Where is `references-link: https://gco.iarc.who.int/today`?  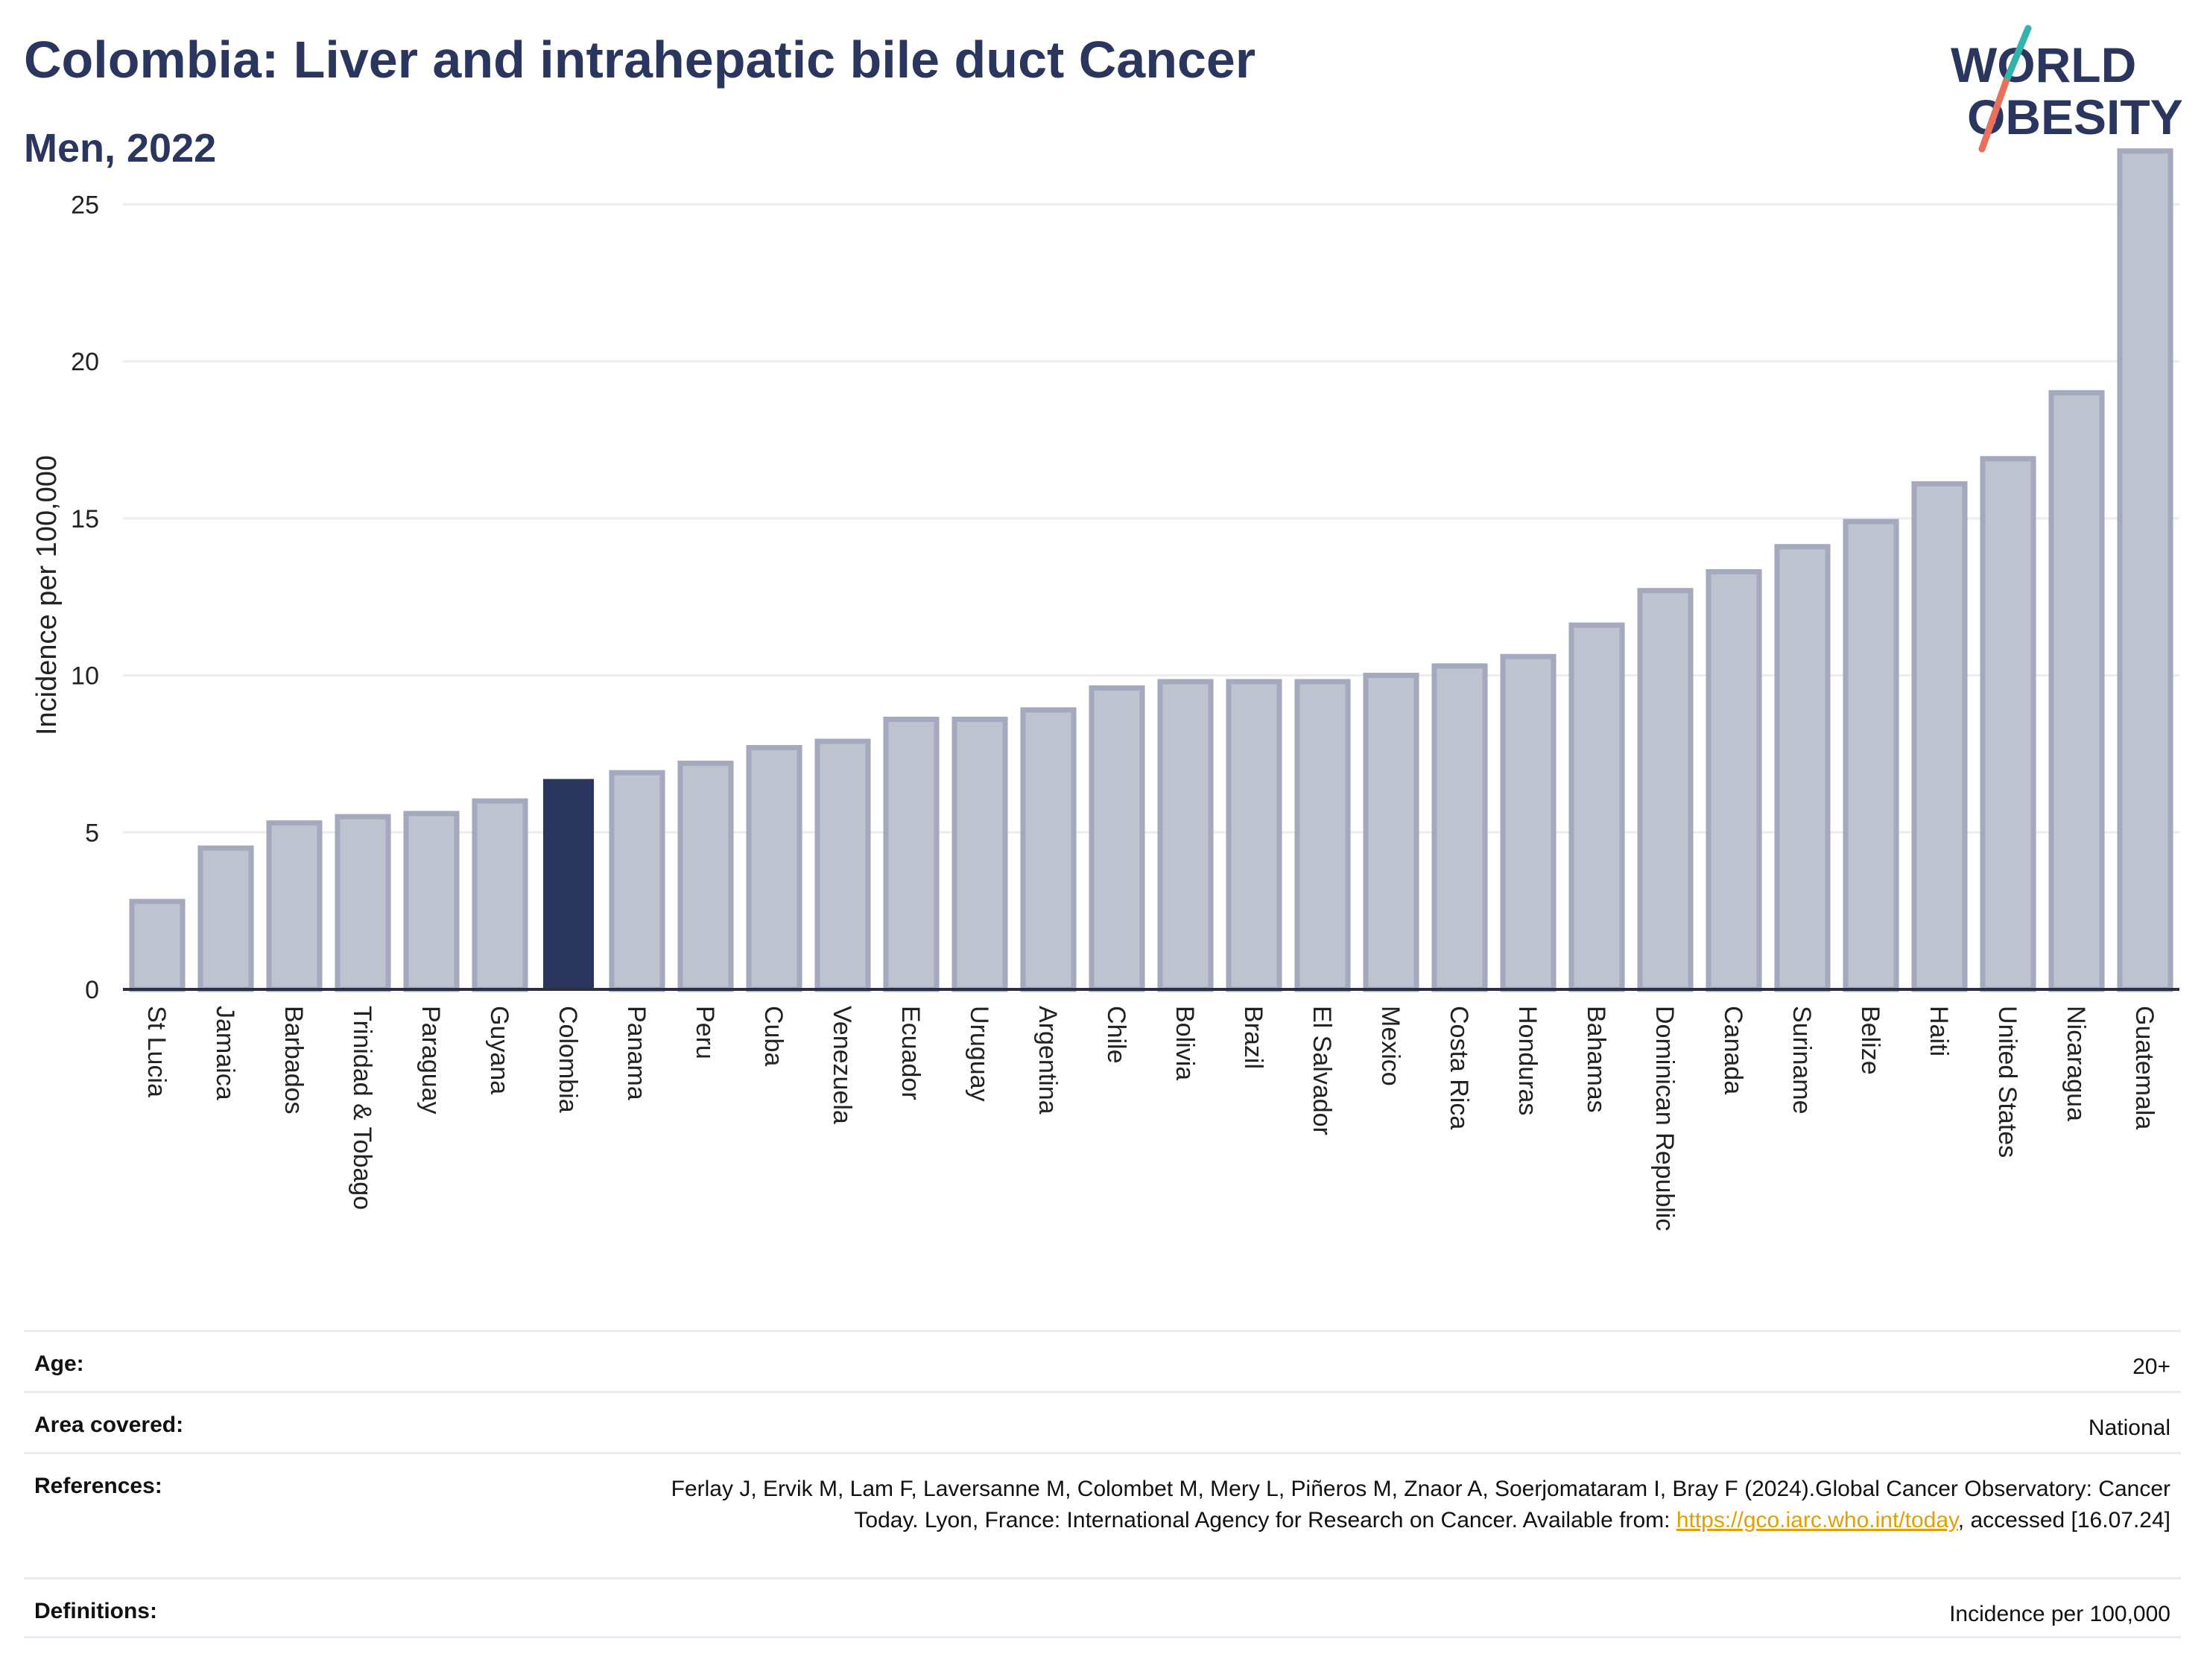 references-link: https://gco.iarc.who.int/today is located at coordinates (1817, 1520).